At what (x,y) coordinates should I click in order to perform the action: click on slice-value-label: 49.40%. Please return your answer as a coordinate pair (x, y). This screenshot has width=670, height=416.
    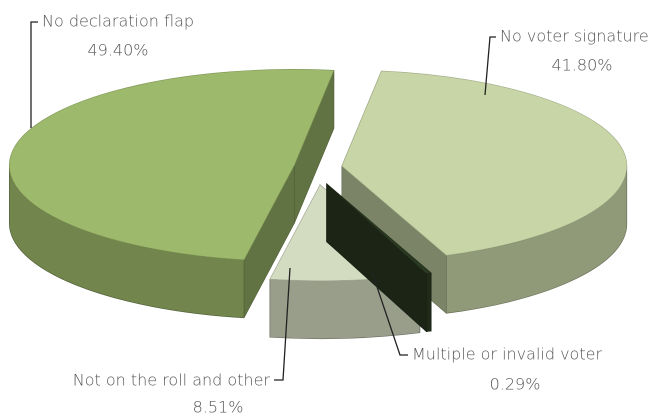
    Looking at the image, I should click on (117, 50).